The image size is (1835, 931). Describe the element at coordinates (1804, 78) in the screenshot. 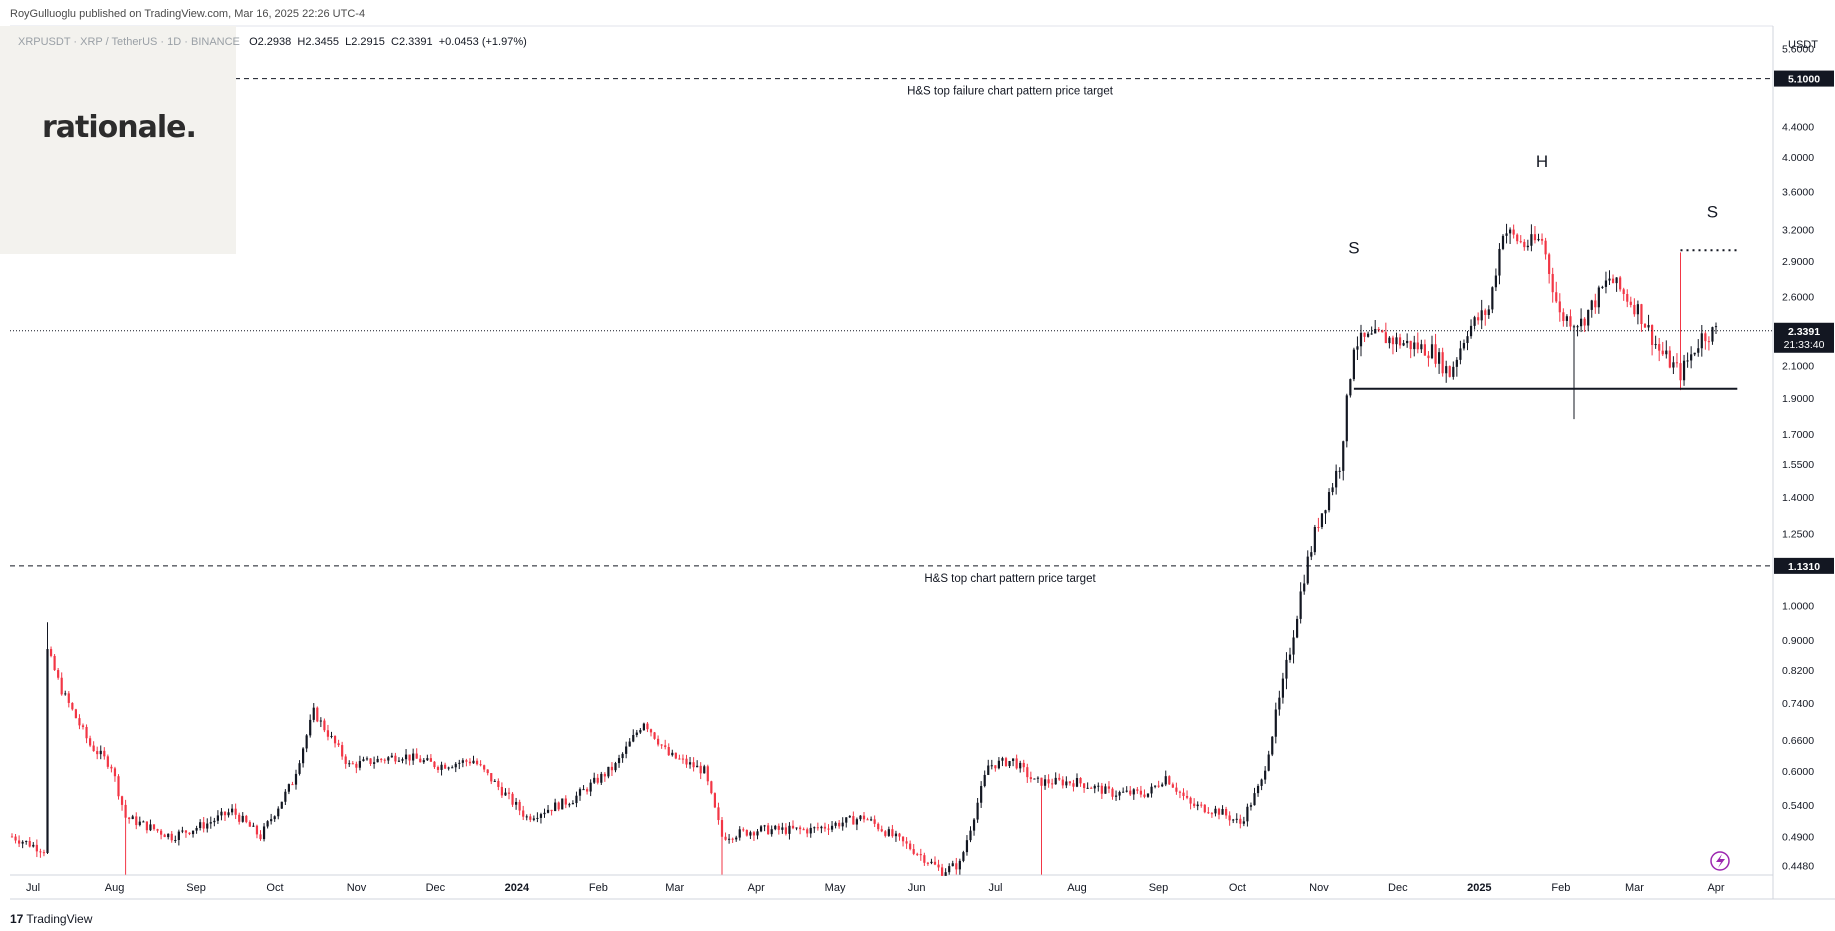

I see `level-price-tag` at that location.